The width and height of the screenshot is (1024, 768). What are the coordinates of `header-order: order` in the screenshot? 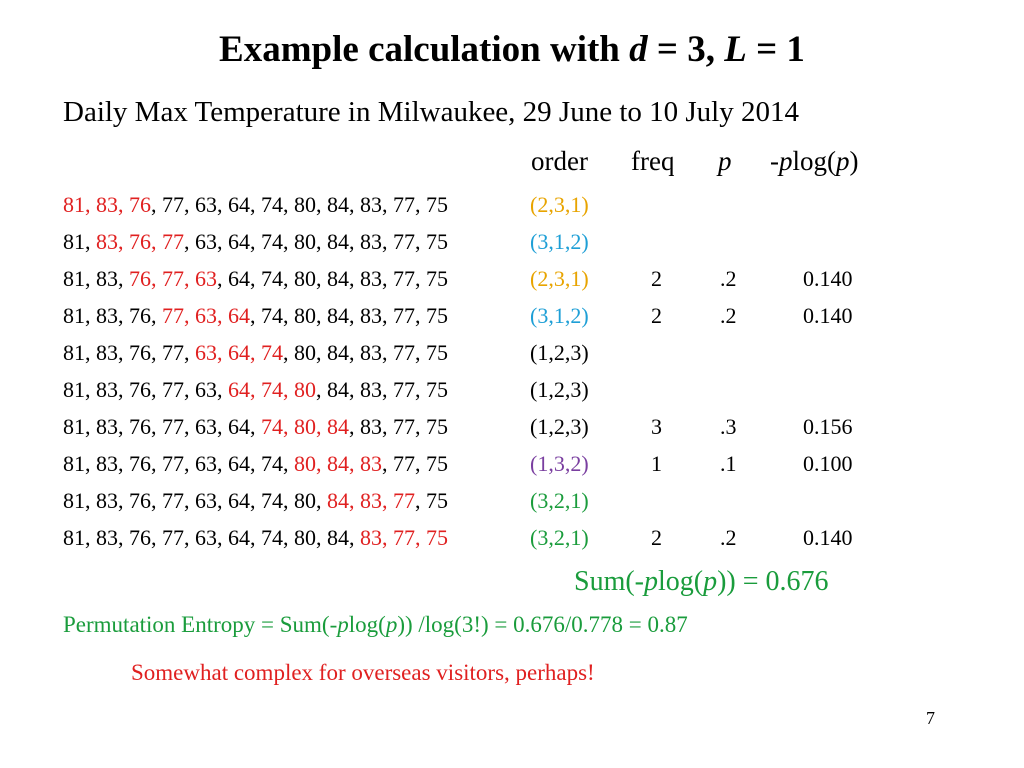 It's located at (559, 161).